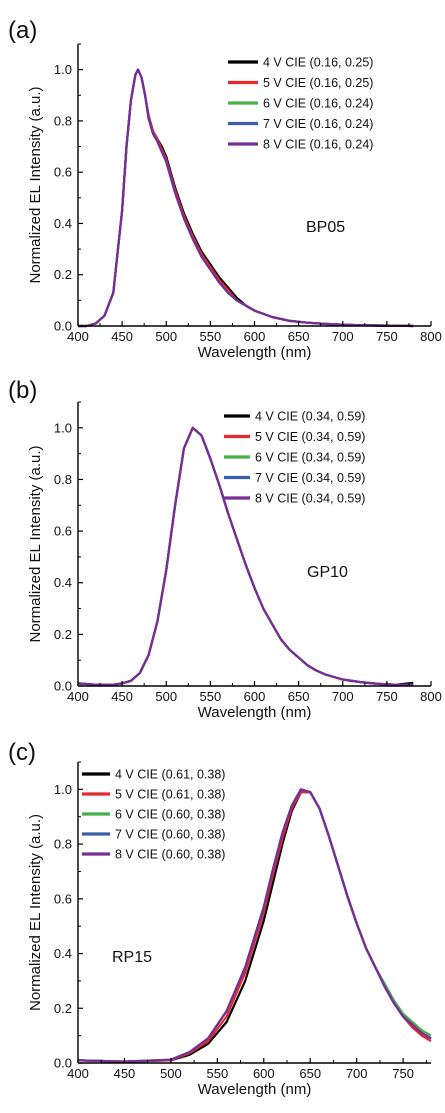 This screenshot has width=445, height=1113. Describe the element at coordinates (170, 855) in the screenshot. I see `legend-entry: 8 V CIE (0.60, 0.38)` at that location.